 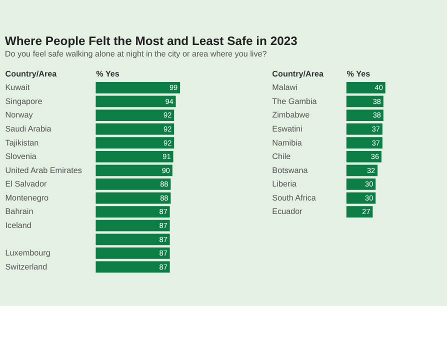 I want to click on data-label: 36, so click(x=375, y=157).